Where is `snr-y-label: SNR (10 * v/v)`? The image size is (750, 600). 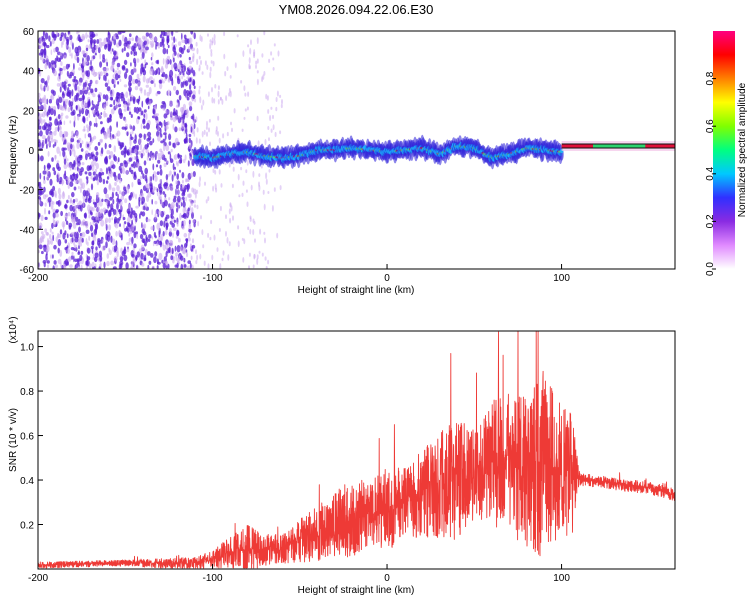
snr-y-label: SNR (10 * v/v) is located at coordinates (13, 440).